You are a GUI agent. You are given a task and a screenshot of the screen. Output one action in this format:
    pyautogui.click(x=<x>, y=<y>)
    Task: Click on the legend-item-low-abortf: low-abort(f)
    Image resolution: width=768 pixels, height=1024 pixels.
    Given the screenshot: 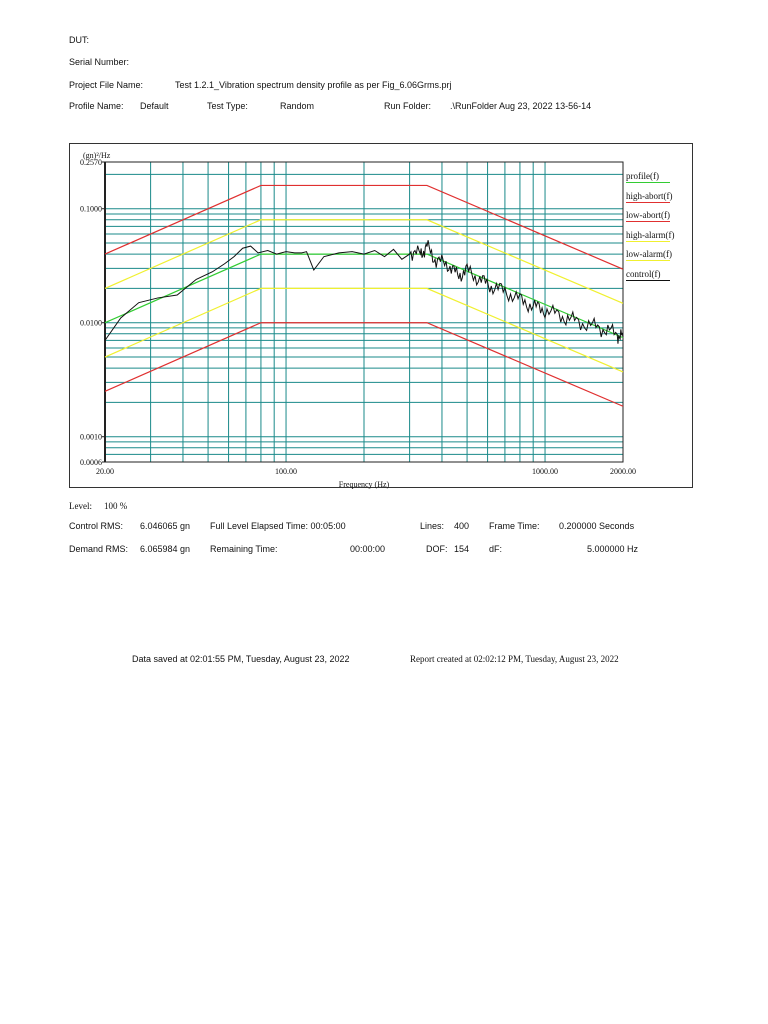 What is the action you would take?
    pyautogui.click(x=648, y=215)
    